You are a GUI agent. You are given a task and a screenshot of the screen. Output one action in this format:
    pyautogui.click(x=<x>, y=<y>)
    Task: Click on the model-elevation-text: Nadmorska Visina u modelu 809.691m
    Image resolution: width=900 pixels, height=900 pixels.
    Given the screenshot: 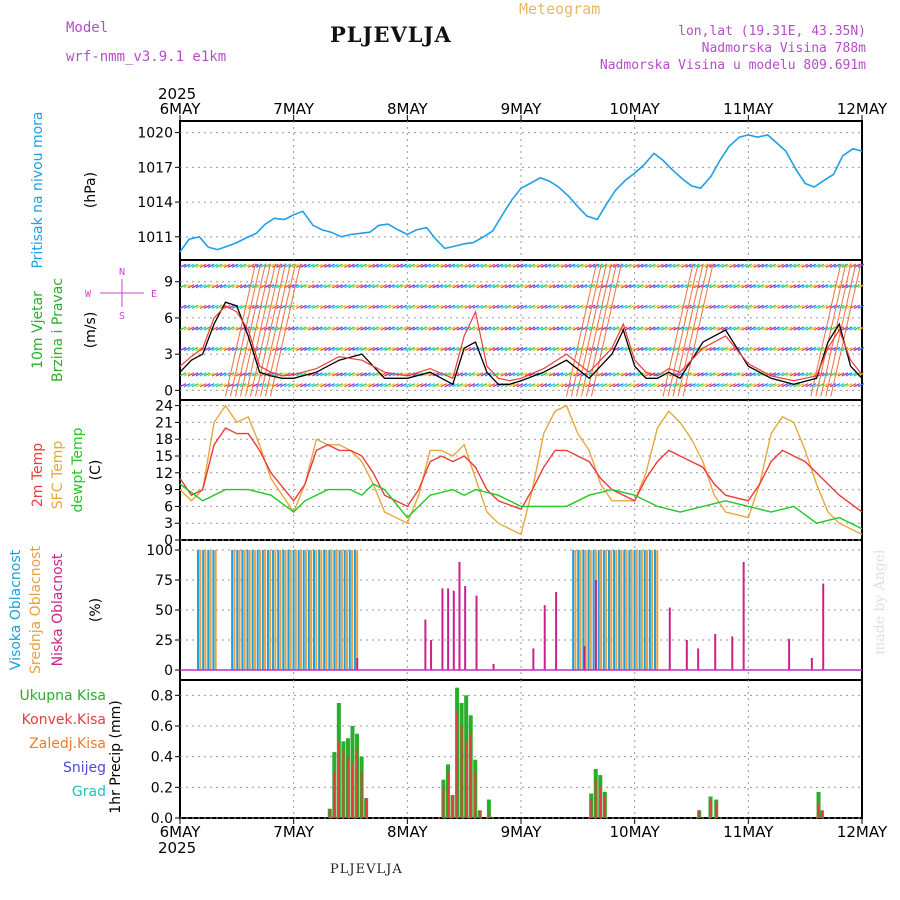 What is the action you would take?
    pyautogui.click(x=732, y=65)
    